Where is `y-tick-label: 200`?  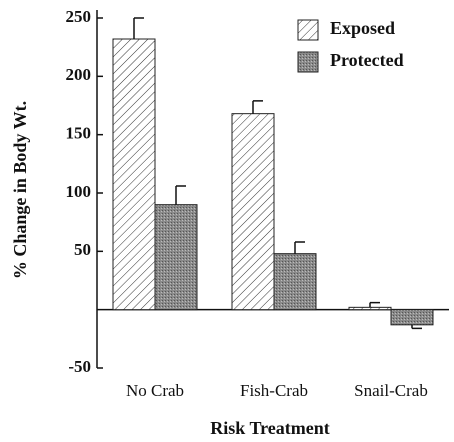 y-tick-label: 200 is located at coordinates (79, 74).